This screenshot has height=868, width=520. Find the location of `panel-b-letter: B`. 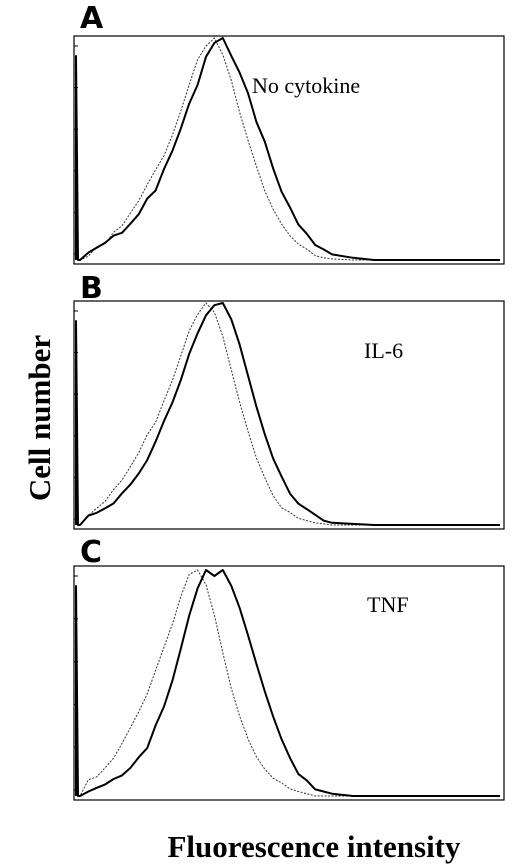

panel-b-letter: B is located at coordinates (91, 288).